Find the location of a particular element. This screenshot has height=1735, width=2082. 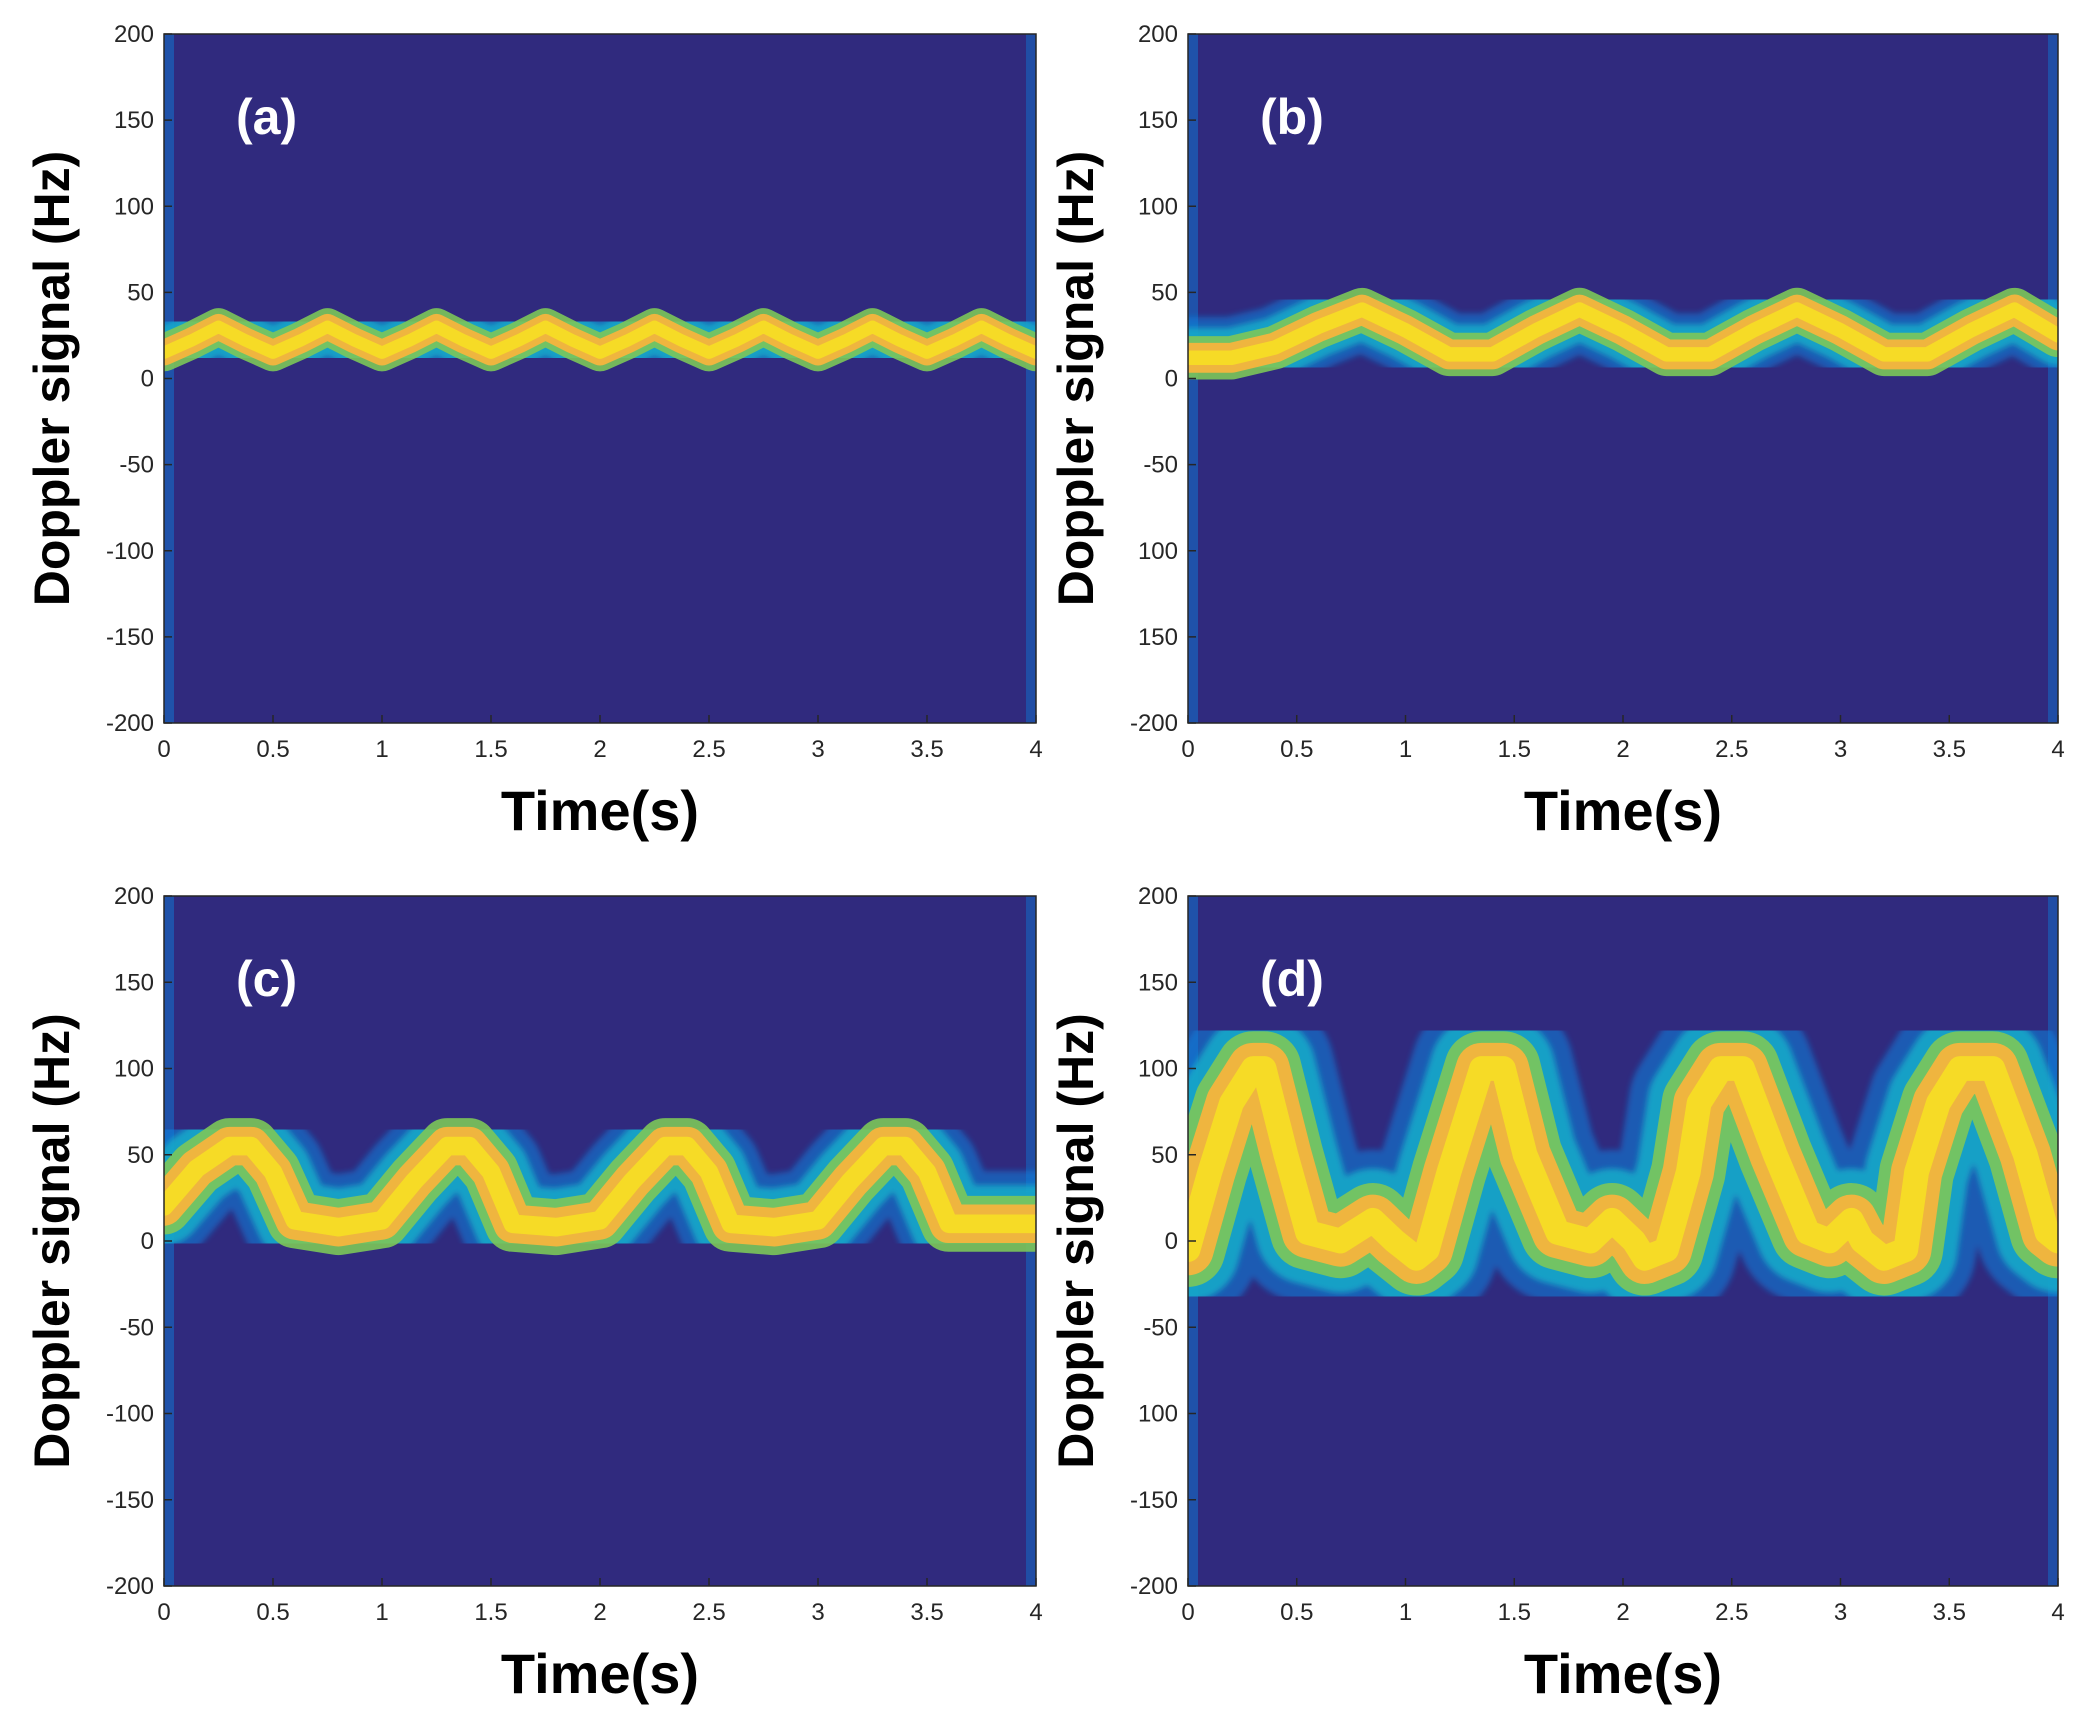

panel-label: (c) is located at coordinates (266, 979).